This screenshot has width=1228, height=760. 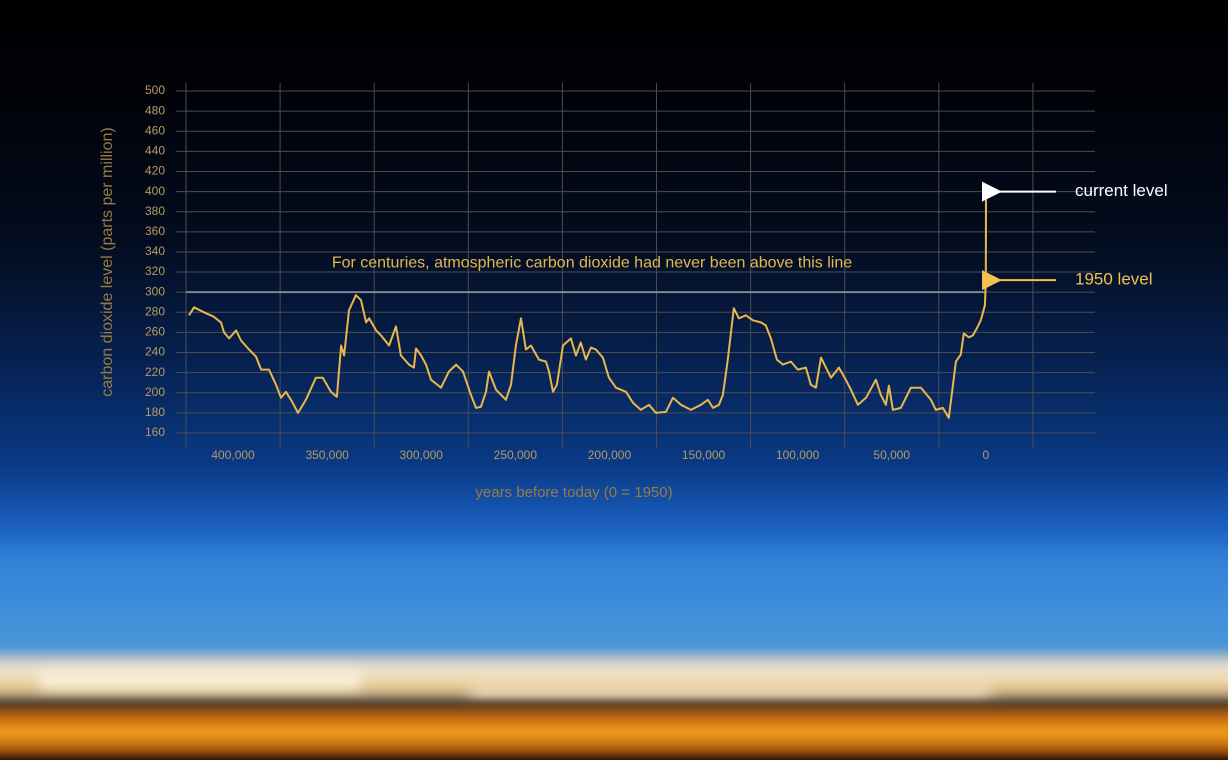 What do you see at coordinates (155, 412) in the screenshot?
I see `y-tick-label: 180` at bounding box center [155, 412].